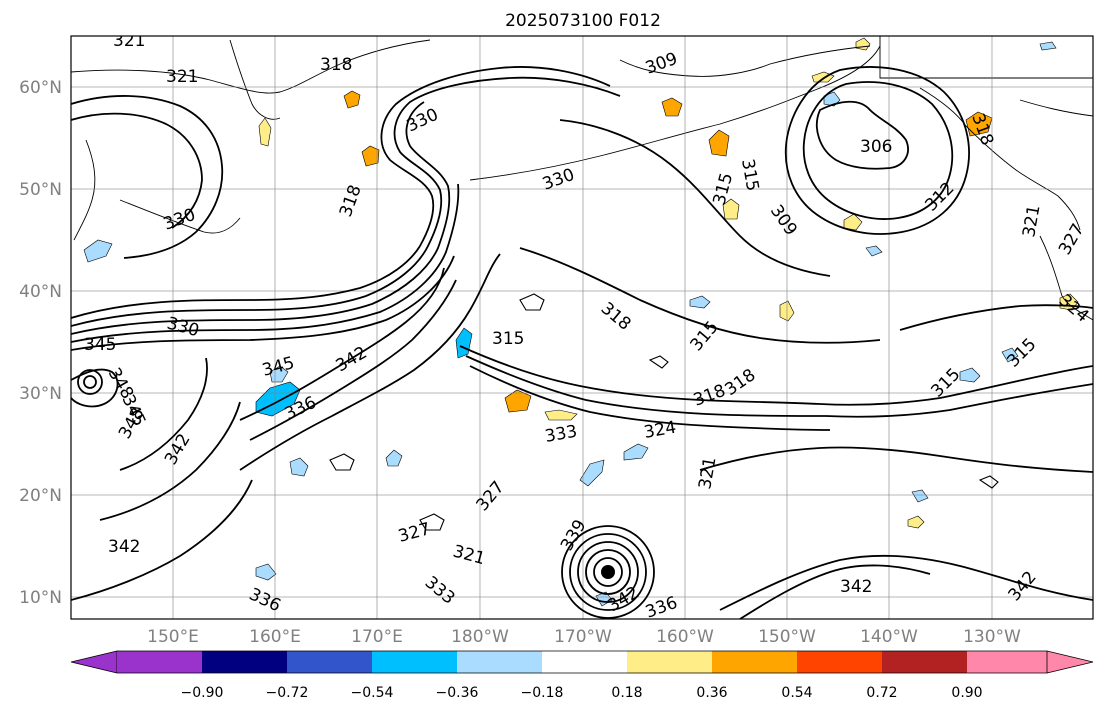 This screenshot has width=1105, height=712. I want to click on colorbar, so click(582, 662).